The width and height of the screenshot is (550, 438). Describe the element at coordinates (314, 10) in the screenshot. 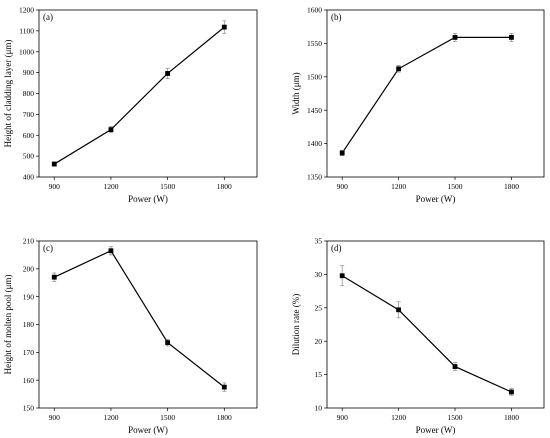

I see `y-tick-label: 1600` at that location.